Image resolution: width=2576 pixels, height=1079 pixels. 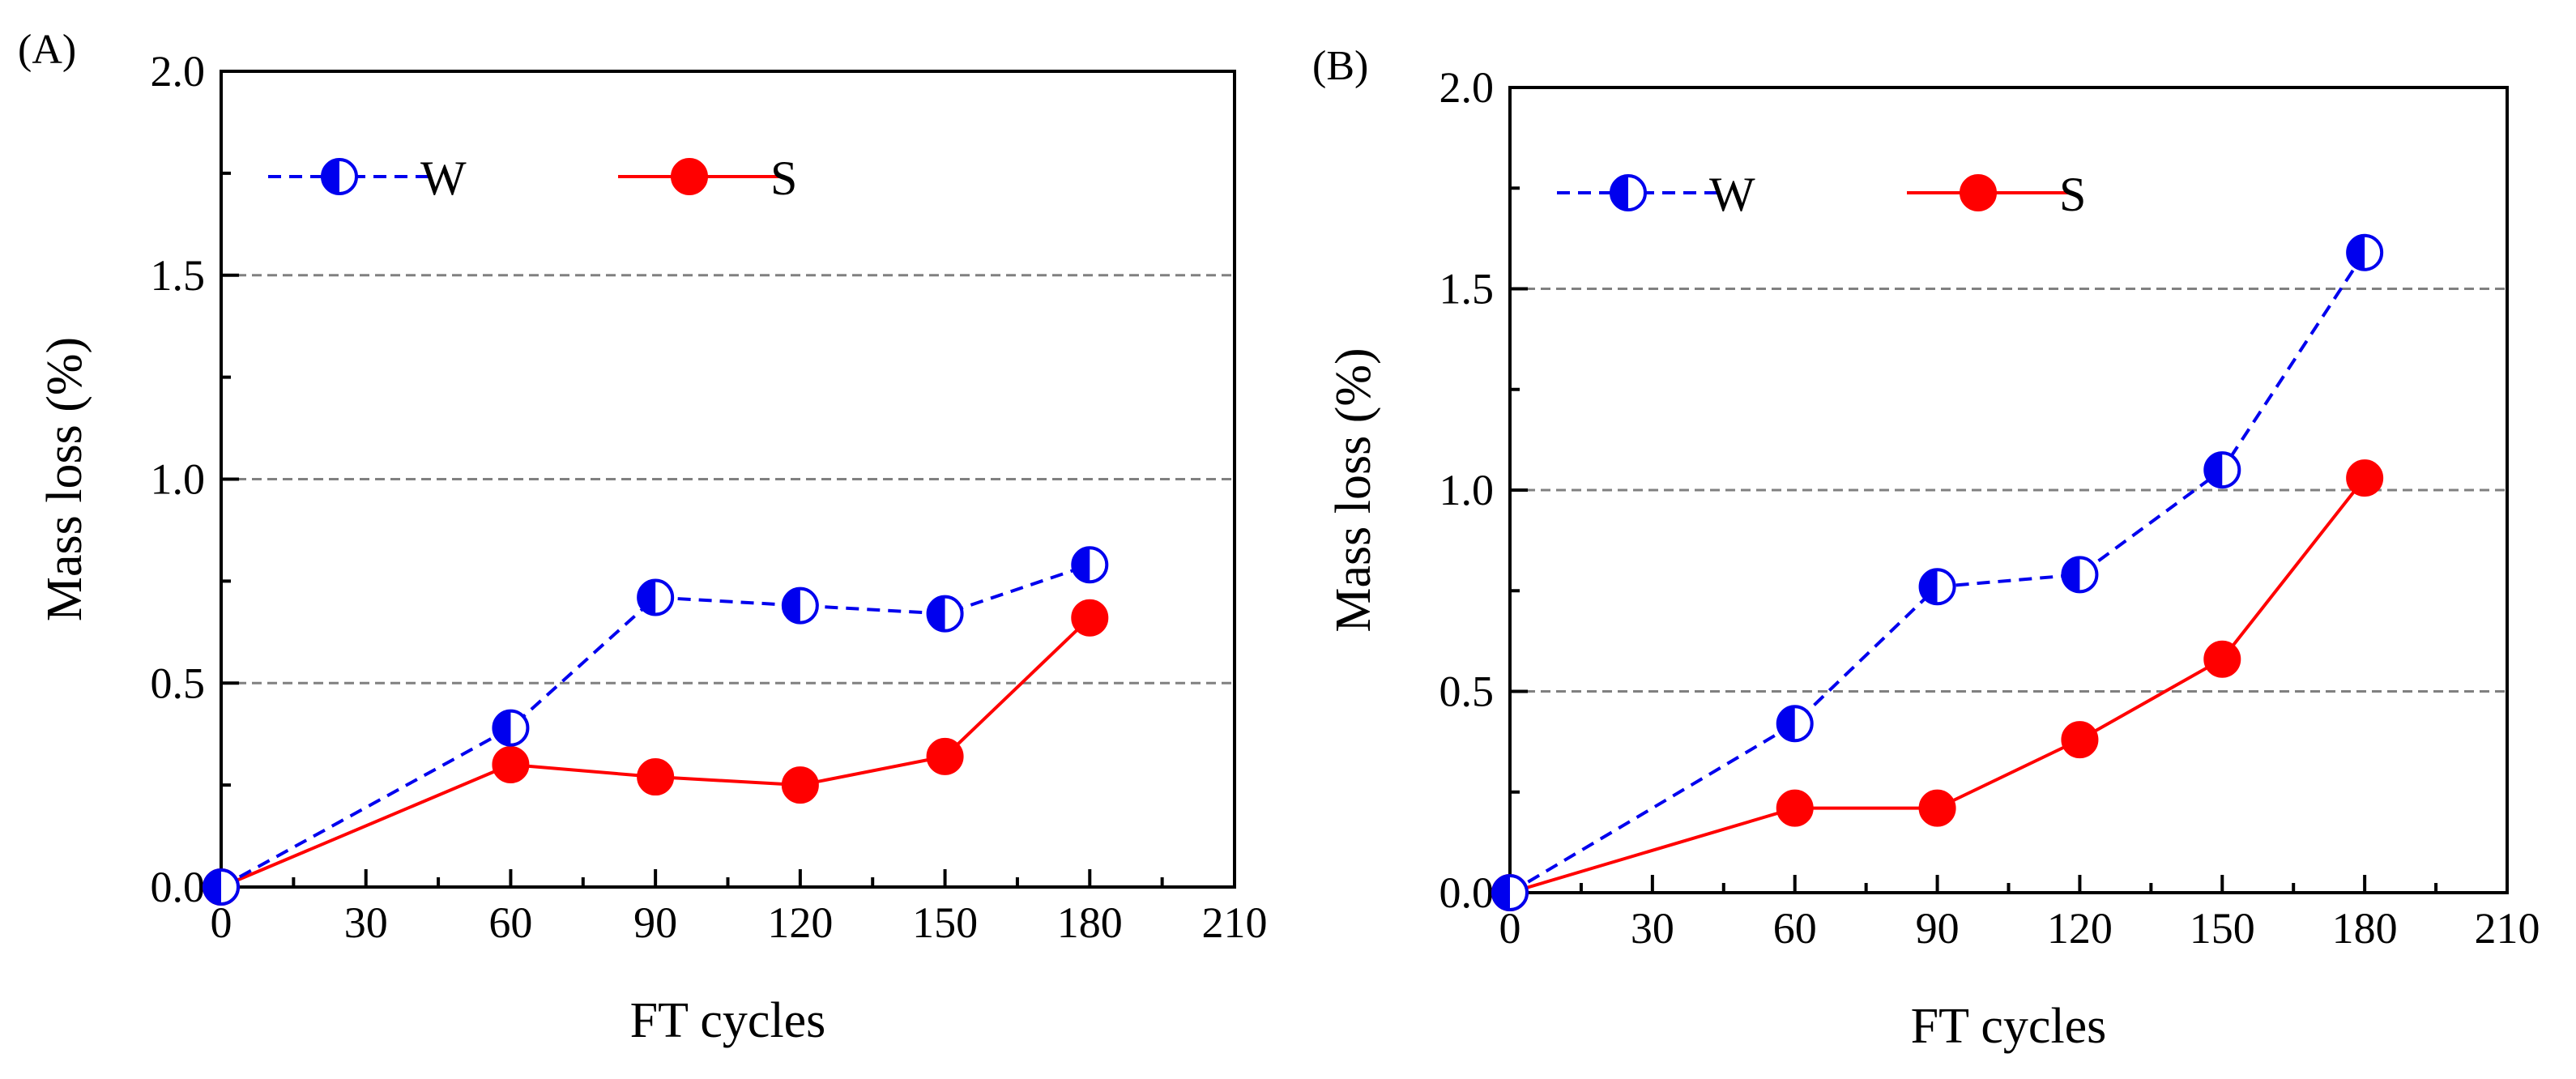 I want to click on series-w, so click(x=656, y=726).